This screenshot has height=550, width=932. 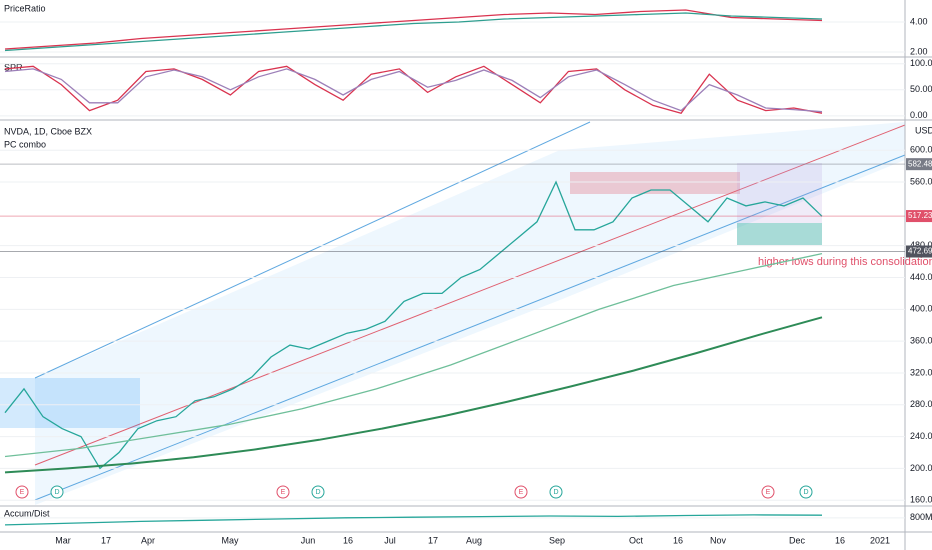 I want to click on x-tick-label: Mar, so click(x=63, y=540).